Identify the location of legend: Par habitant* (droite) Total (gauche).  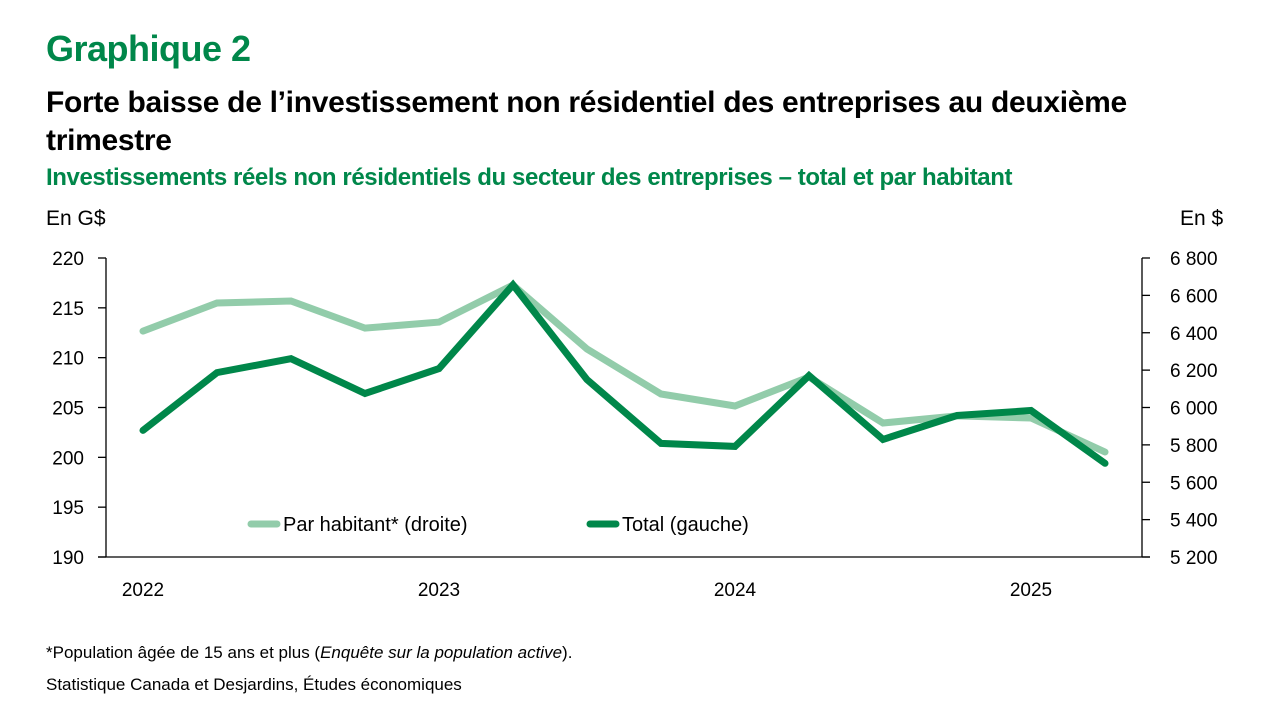
(498, 525).